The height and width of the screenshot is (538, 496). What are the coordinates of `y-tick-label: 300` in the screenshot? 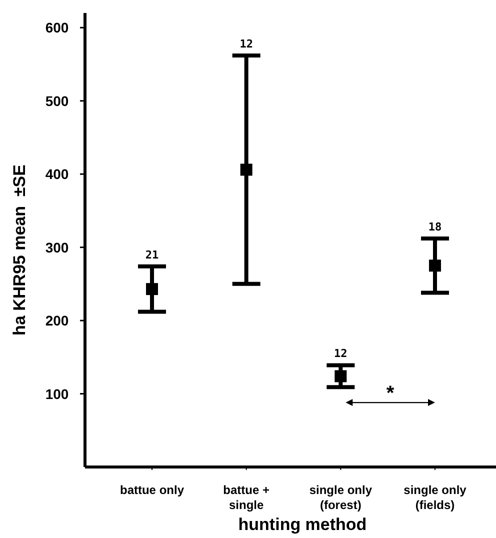 It's located at (57, 247).